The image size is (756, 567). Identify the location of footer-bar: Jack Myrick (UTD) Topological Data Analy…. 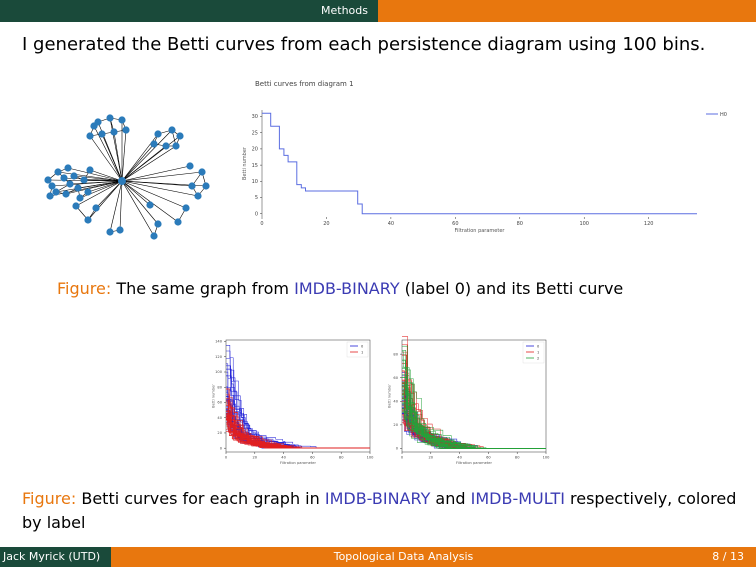
(378, 557).